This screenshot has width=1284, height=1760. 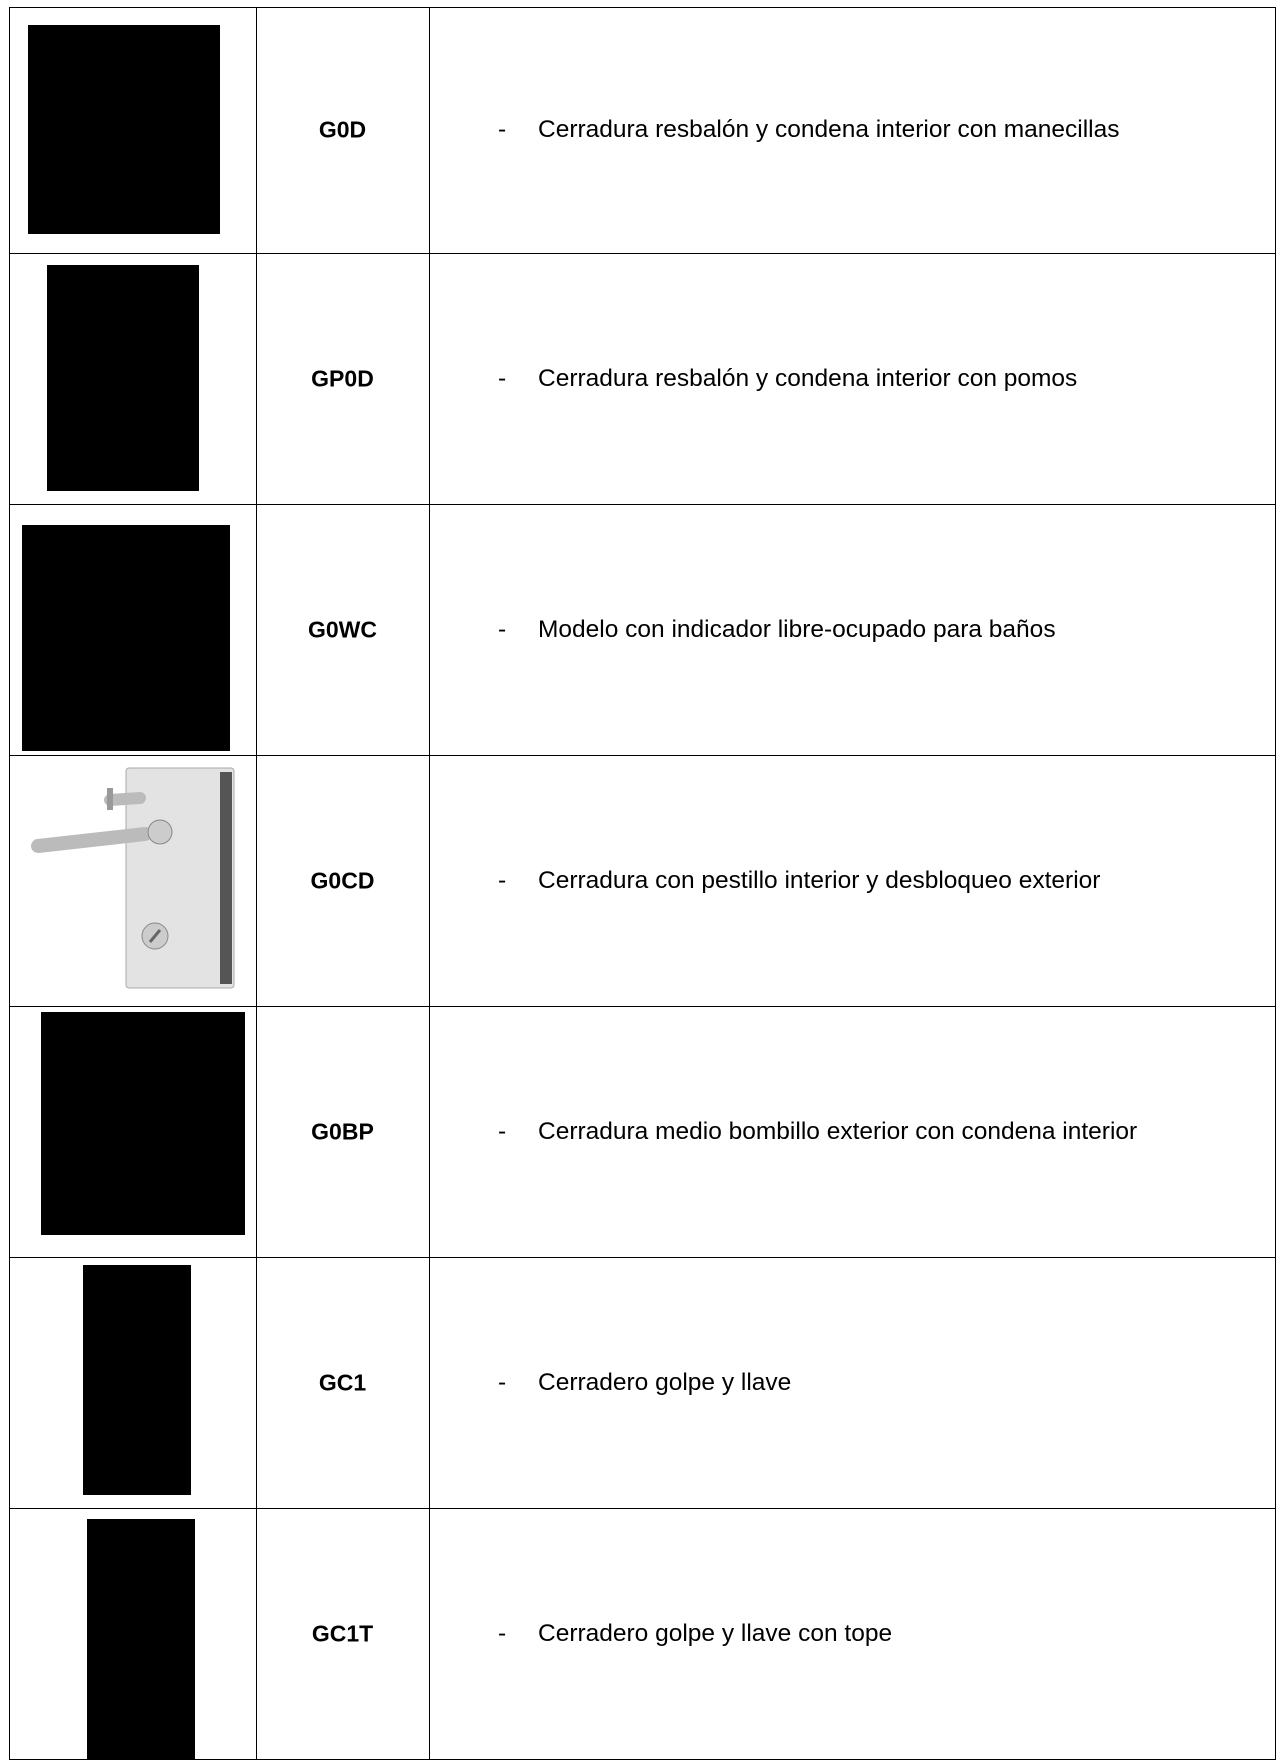 What do you see at coordinates (342, 880) in the screenshot?
I see `product-code: G0CD` at bounding box center [342, 880].